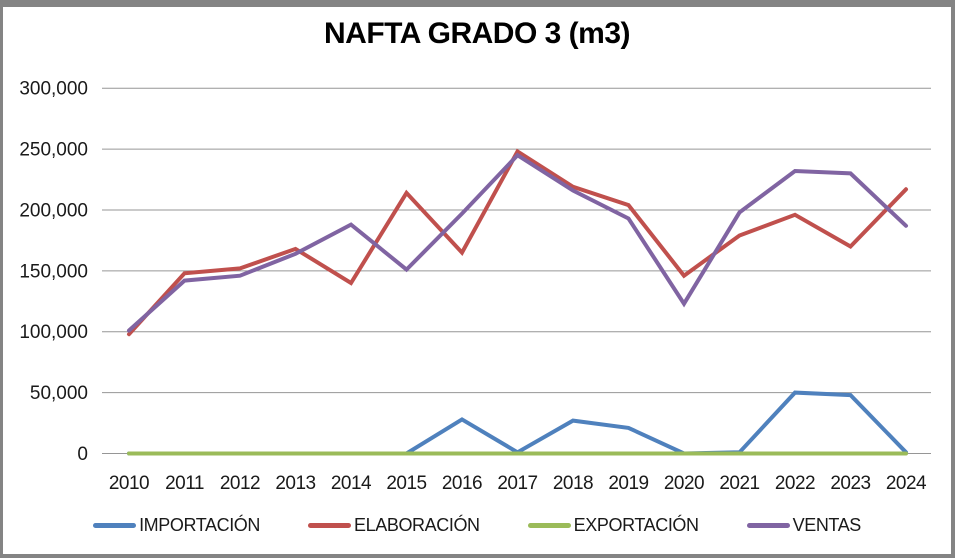 The width and height of the screenshot is (955, 558). I want to click on x-axis-tick-label: 2024, so click(906, 483).